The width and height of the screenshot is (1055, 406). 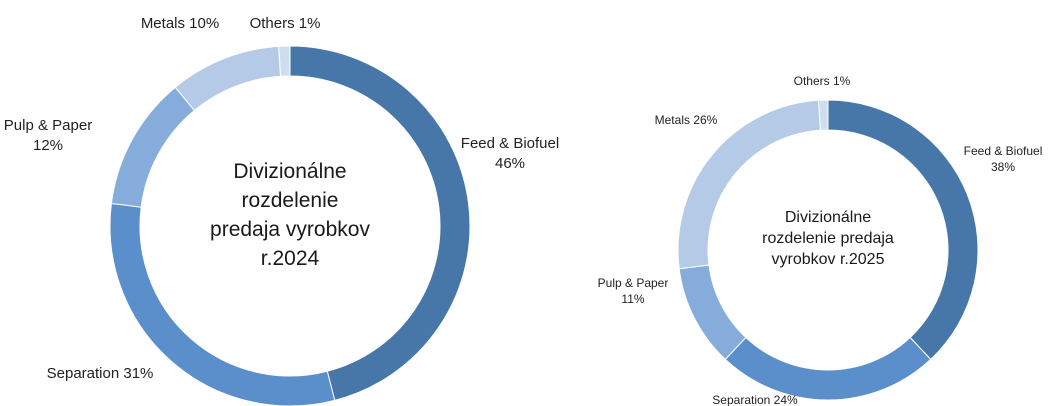 I want to click on label-others-2025: Others 1%, so click(x=822, y=81).